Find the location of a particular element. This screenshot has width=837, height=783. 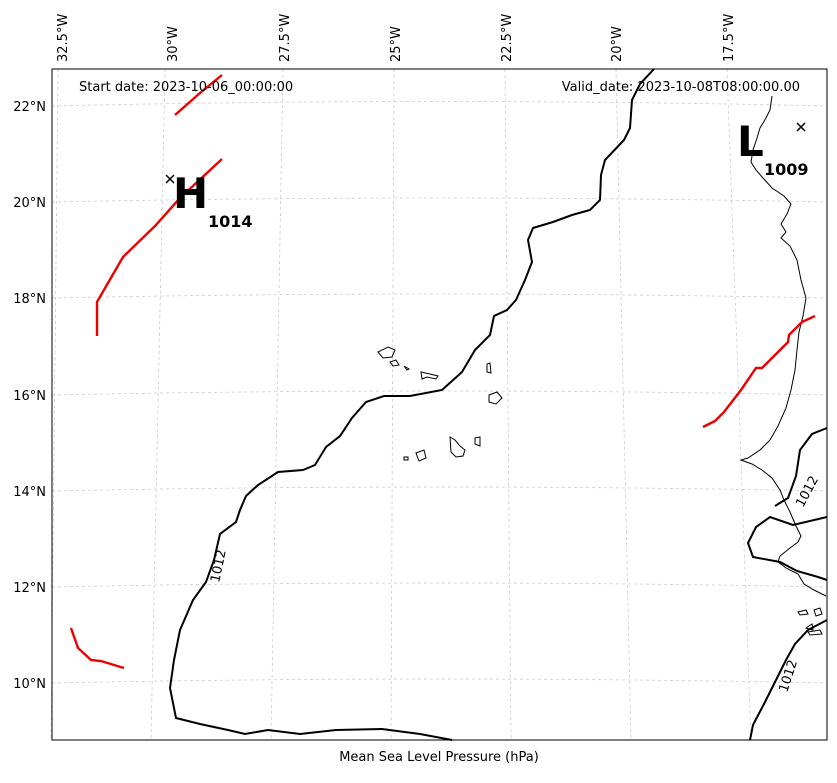

africa-coastline is located at coordinates (783, 346).